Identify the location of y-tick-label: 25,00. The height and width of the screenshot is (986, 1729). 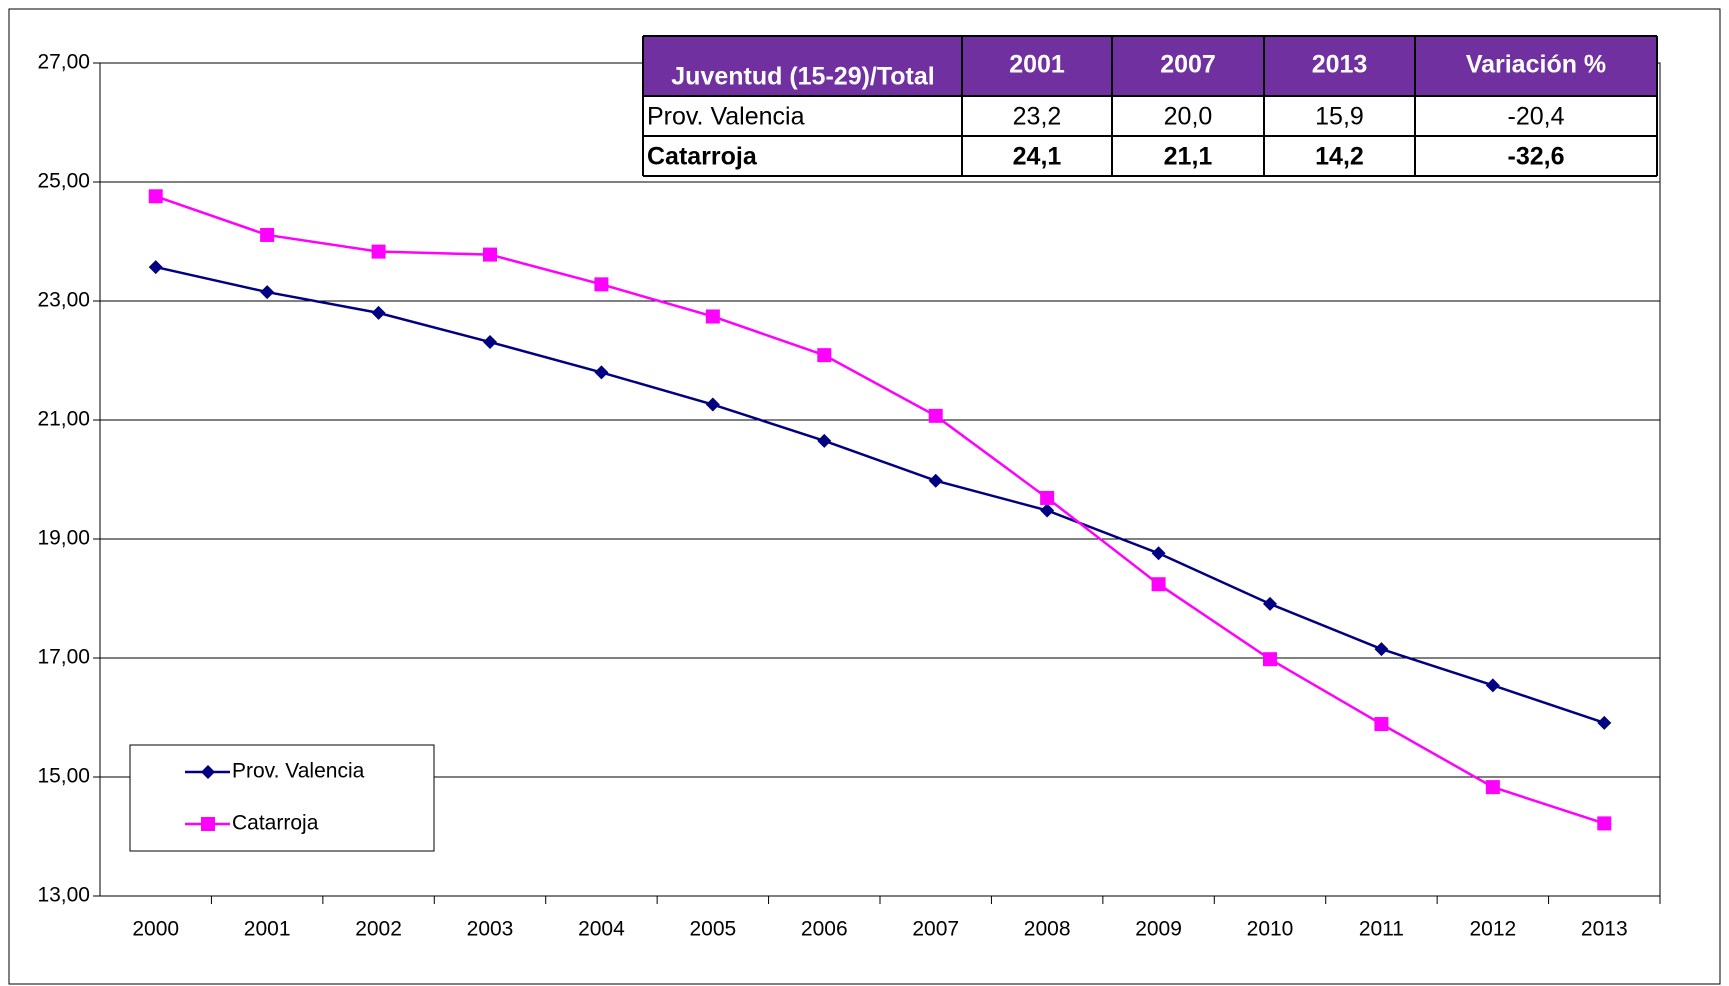
(63, 181).